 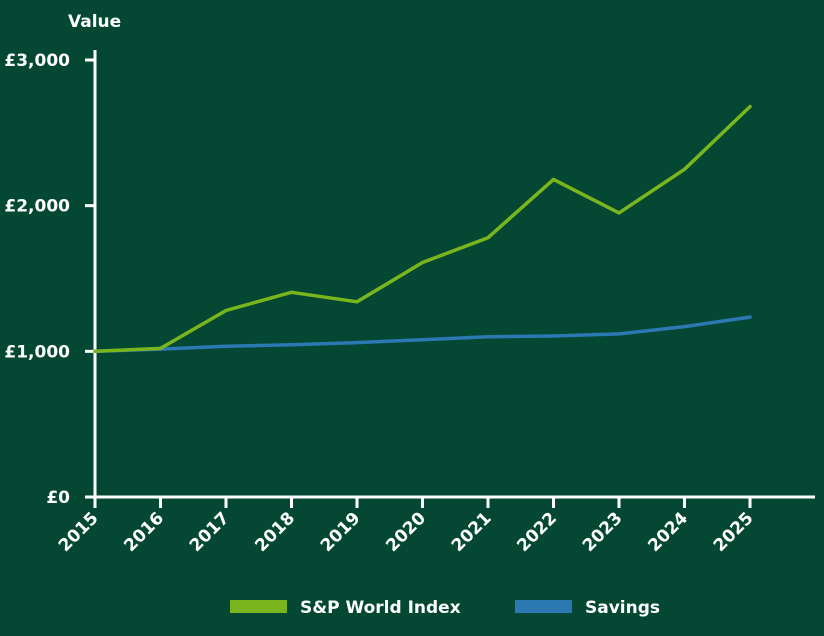 What do you see at coordinates (210, 532) in the screenshot?
I see `x-tick-label: 2017` at bounding box center [210, 532].